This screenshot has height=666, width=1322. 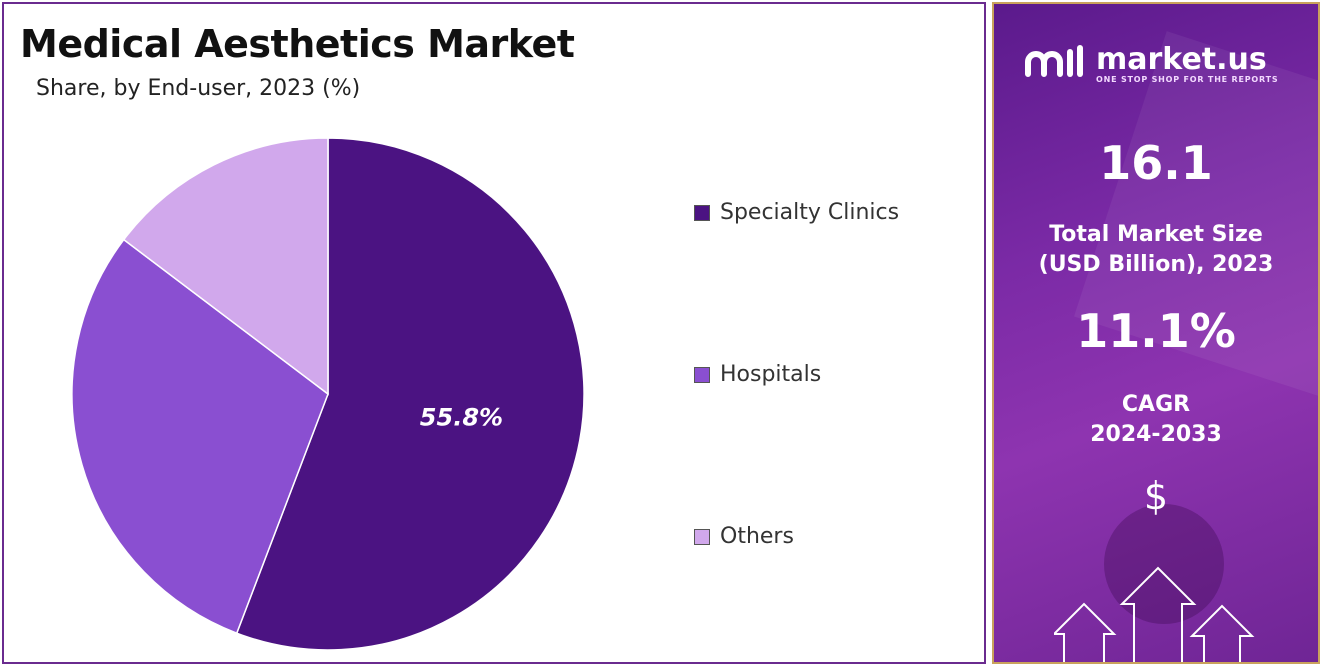 I want to click on market-size-label-line1: Total Market Size, so click(x=1156, y=234).